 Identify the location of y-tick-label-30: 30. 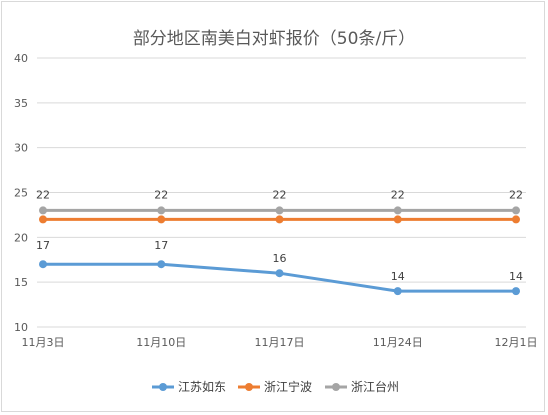
(21, 148).